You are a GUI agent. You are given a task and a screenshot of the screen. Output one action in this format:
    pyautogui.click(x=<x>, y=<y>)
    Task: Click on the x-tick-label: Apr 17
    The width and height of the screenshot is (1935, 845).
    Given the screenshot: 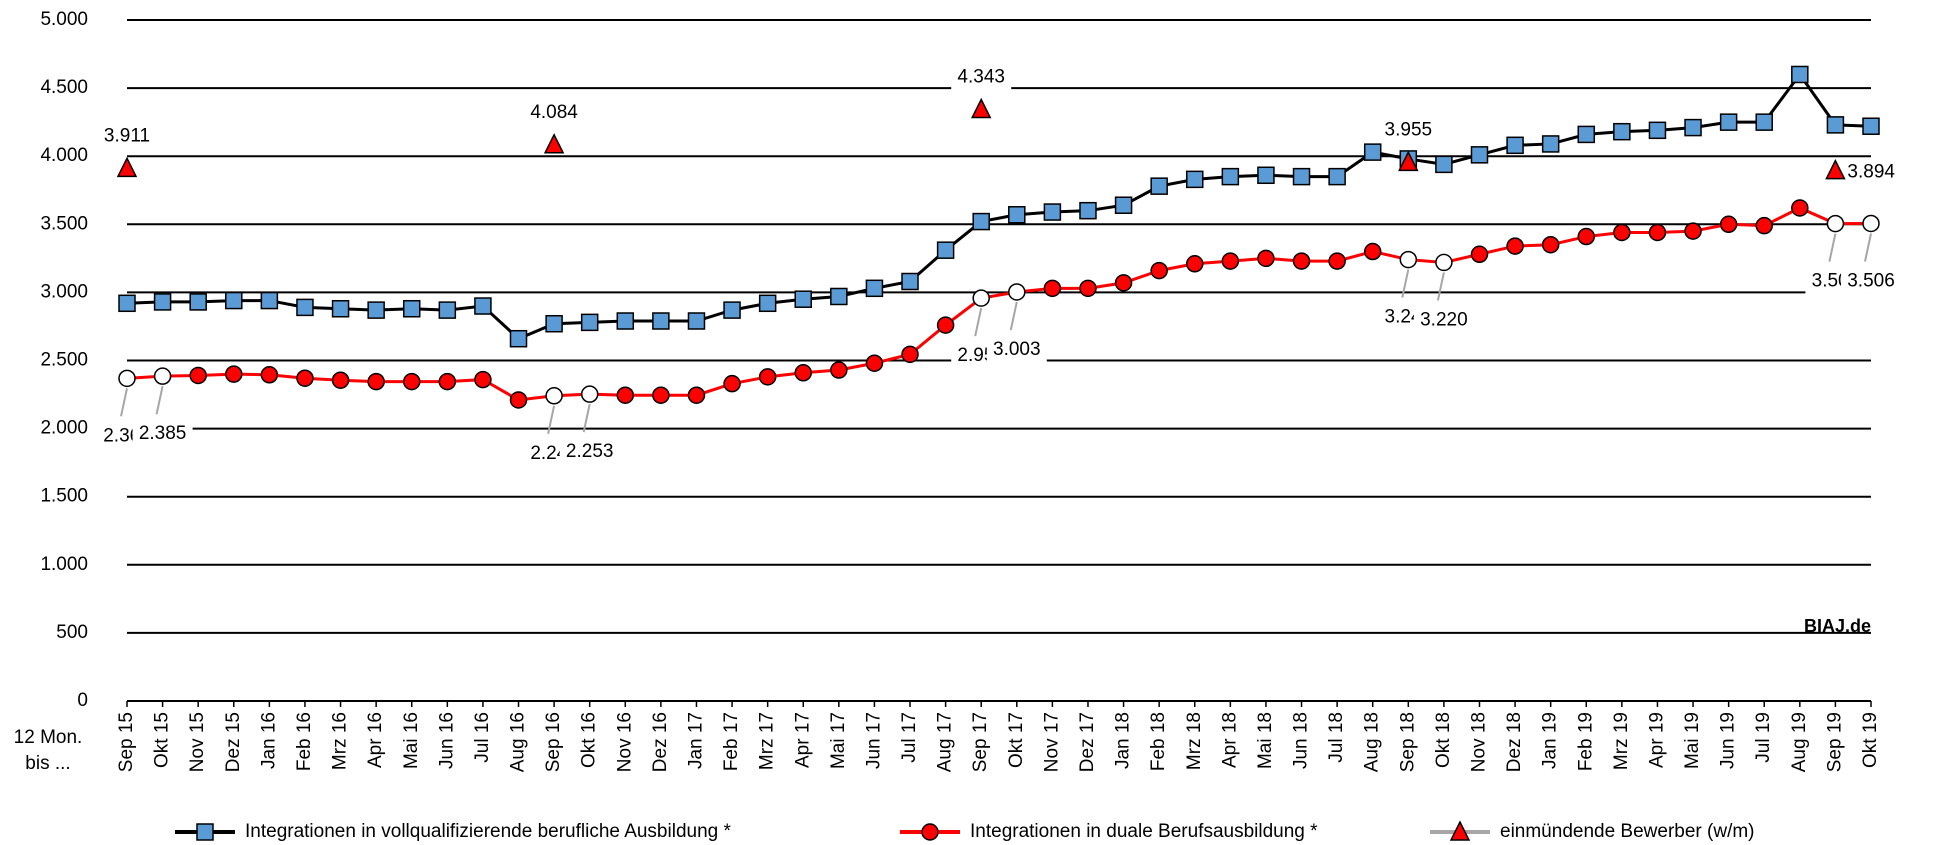 What is the action you would take?
    pyautogui.click(x=802, y=740)
    